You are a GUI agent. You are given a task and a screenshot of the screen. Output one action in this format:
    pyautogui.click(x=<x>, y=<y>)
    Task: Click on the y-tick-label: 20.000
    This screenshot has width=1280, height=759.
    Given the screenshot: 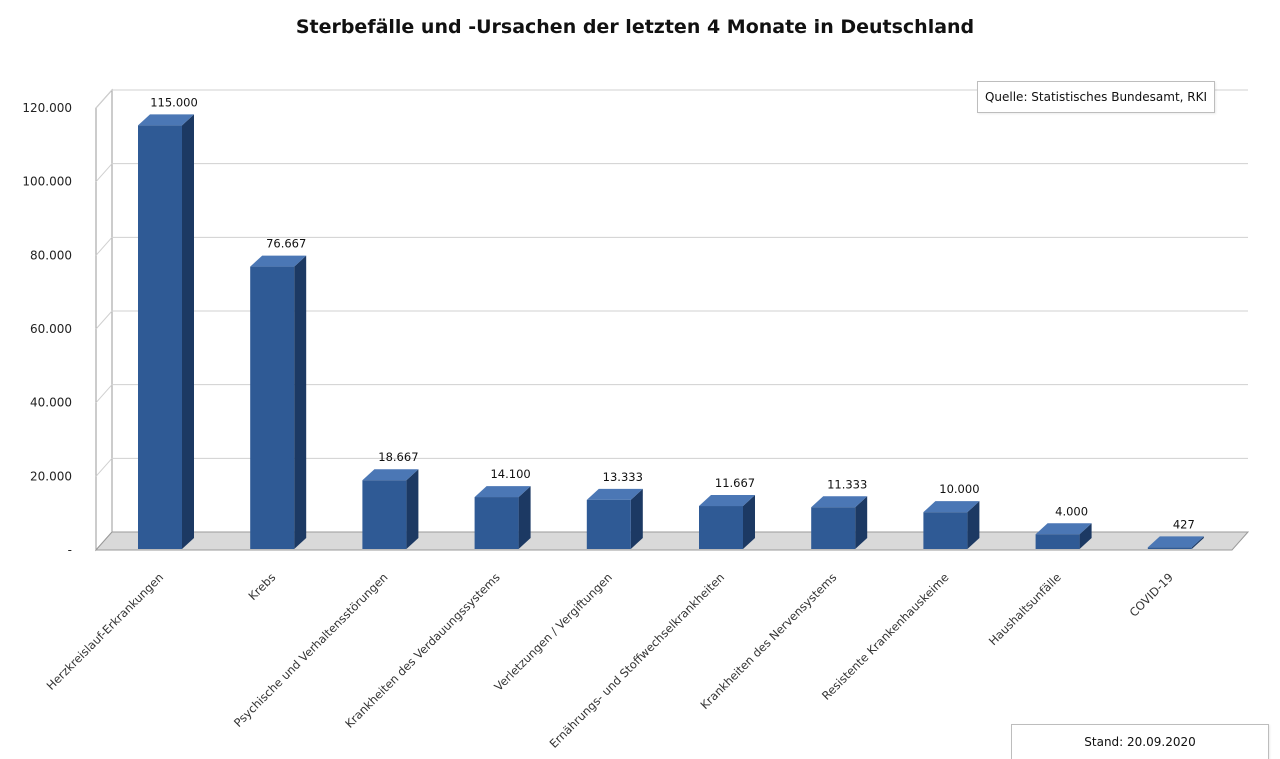 What is the action you would take?
    pyautogui.click(x=51, y=476)
    